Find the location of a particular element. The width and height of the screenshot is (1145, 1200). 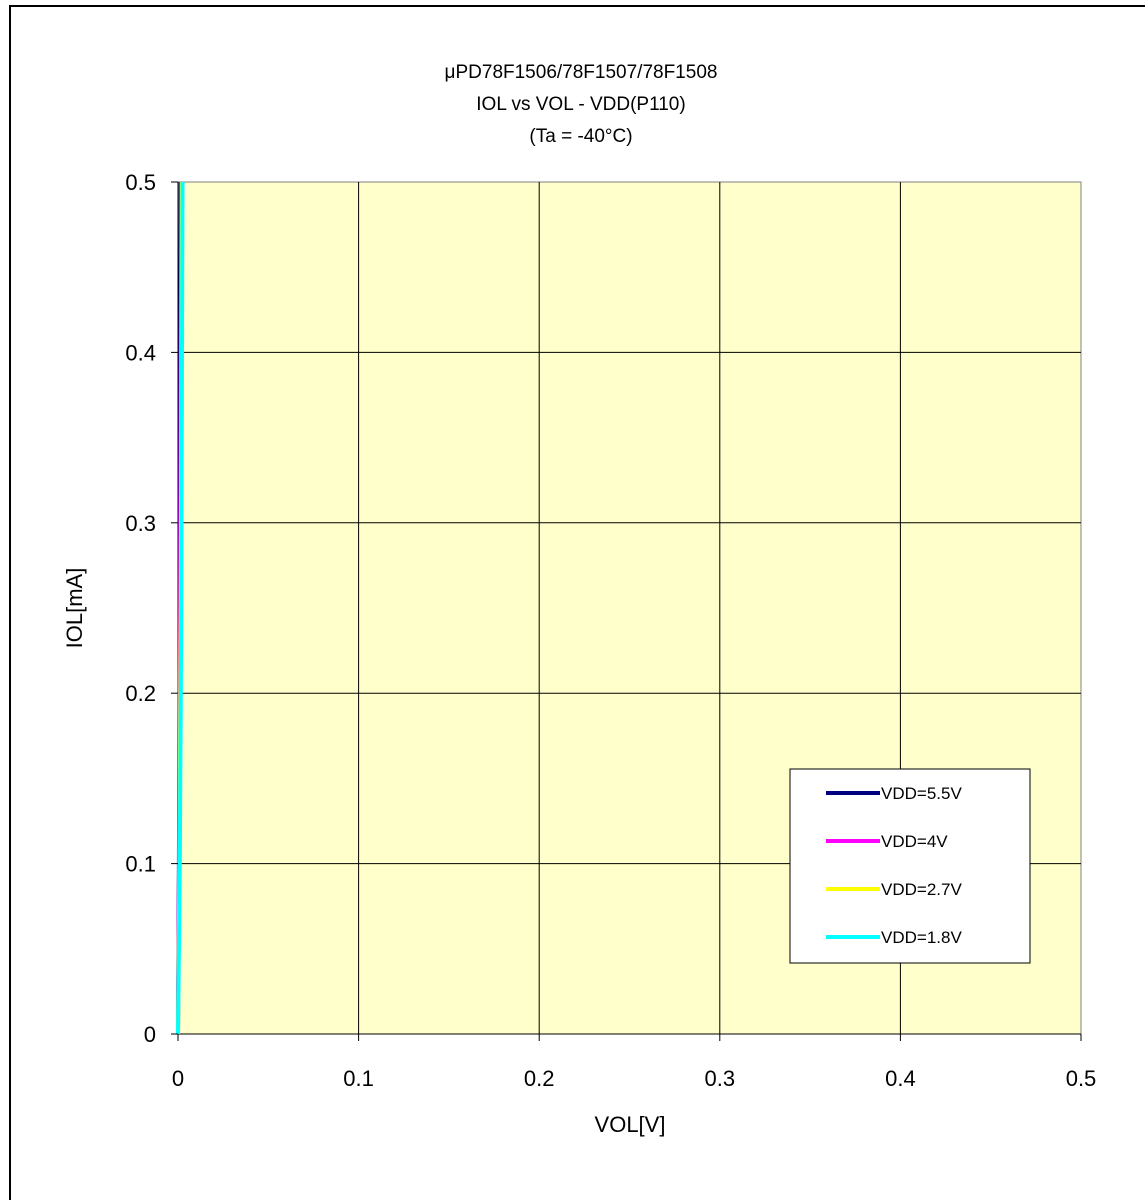

y-axis-ticks: 0 0.1 0.2 0.3 0.4 0.5 is located at coordinates (151, 608).